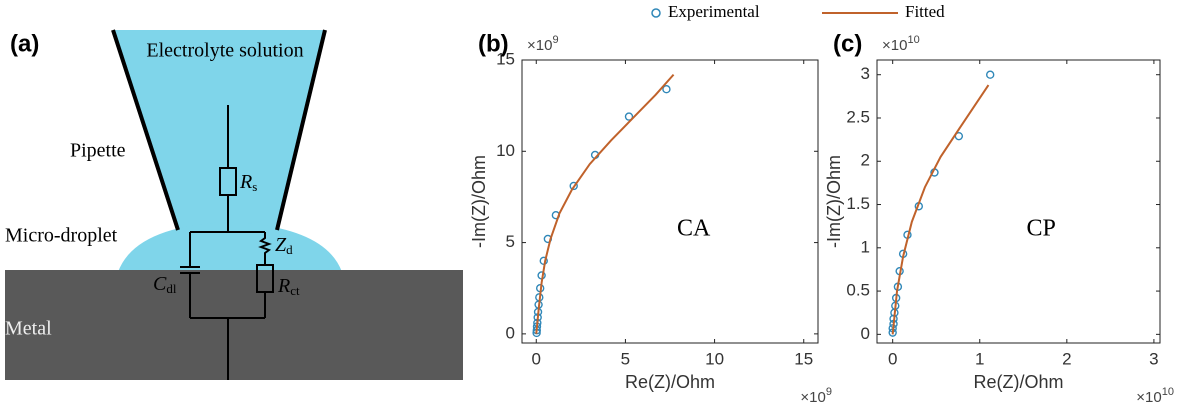 Image resolution: width=1178 pixels, height=408 pixels. What do you see at coordinates (858, 116) in the screenshot?
I see `y-tick-label: 2.5` at bounding box center [858, 116].